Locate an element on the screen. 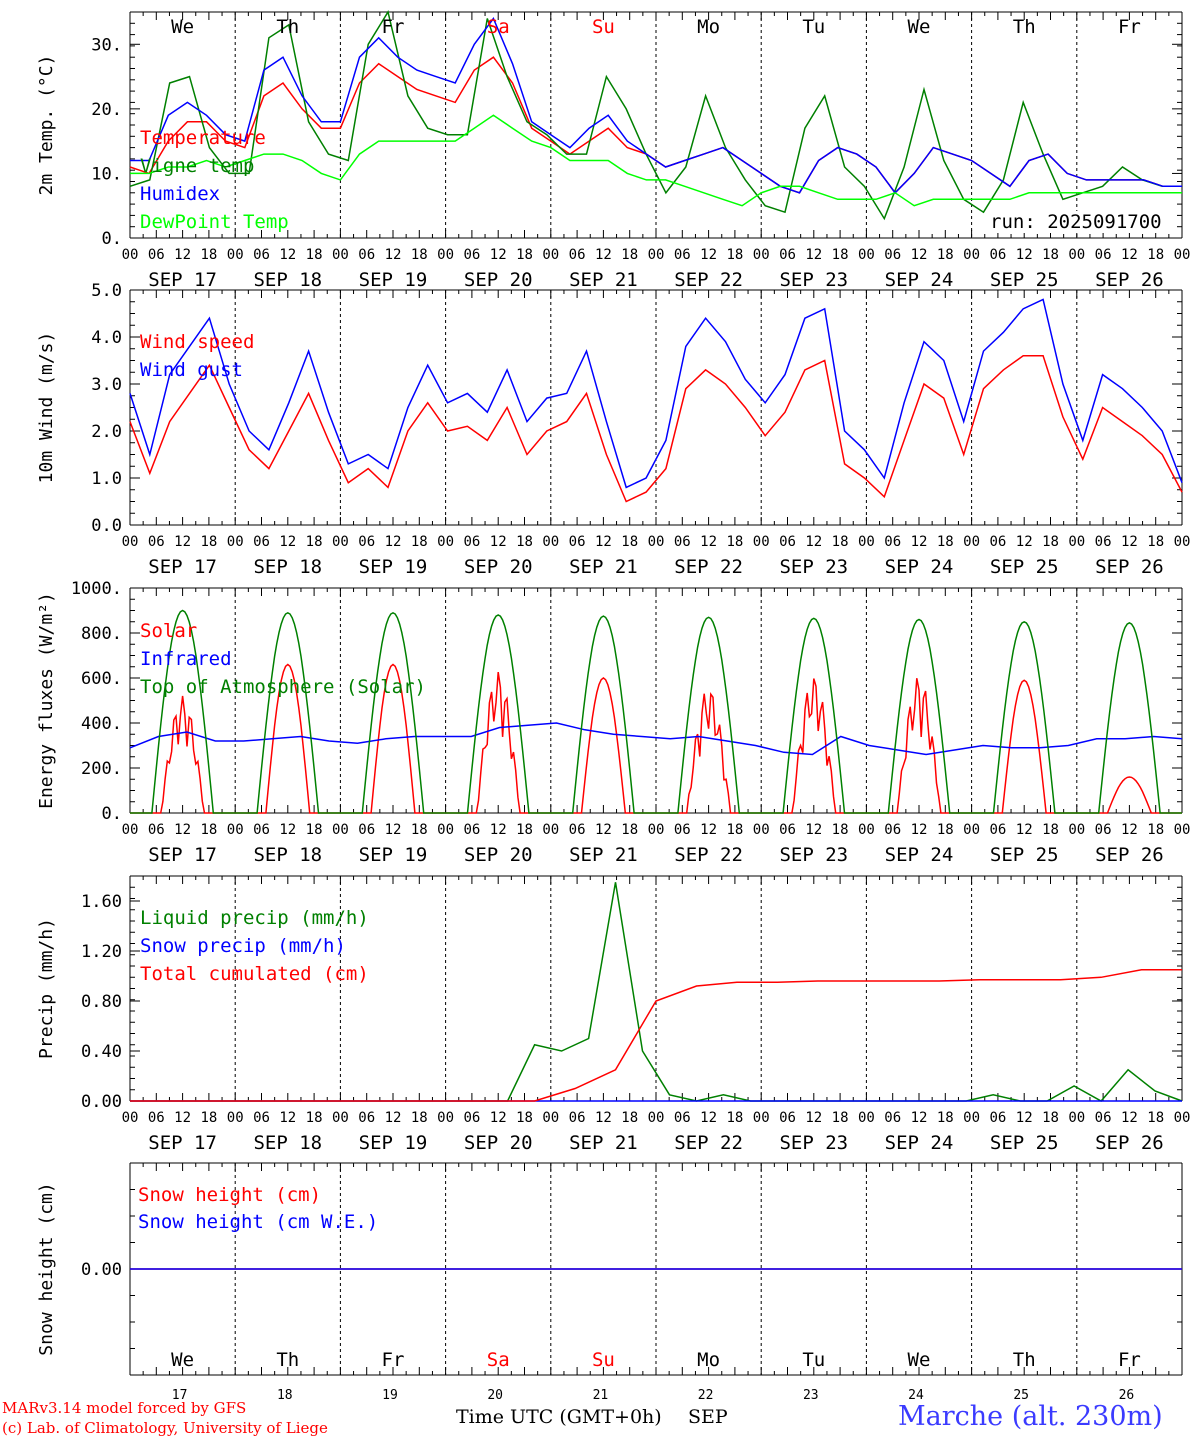 This screenshot has height=1440, width=1194. legend-top-of-atmosphere-solar-: Top of Atmosphere (Solar) is located at coordinates (283, 687).